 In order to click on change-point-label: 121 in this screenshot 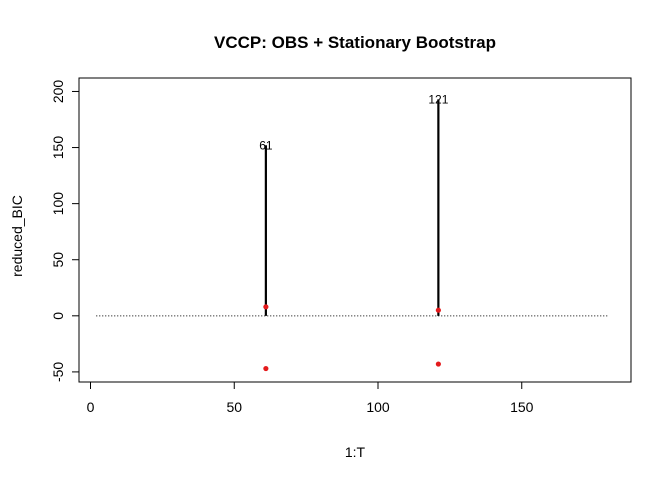, I will do `click(438, 99)`.